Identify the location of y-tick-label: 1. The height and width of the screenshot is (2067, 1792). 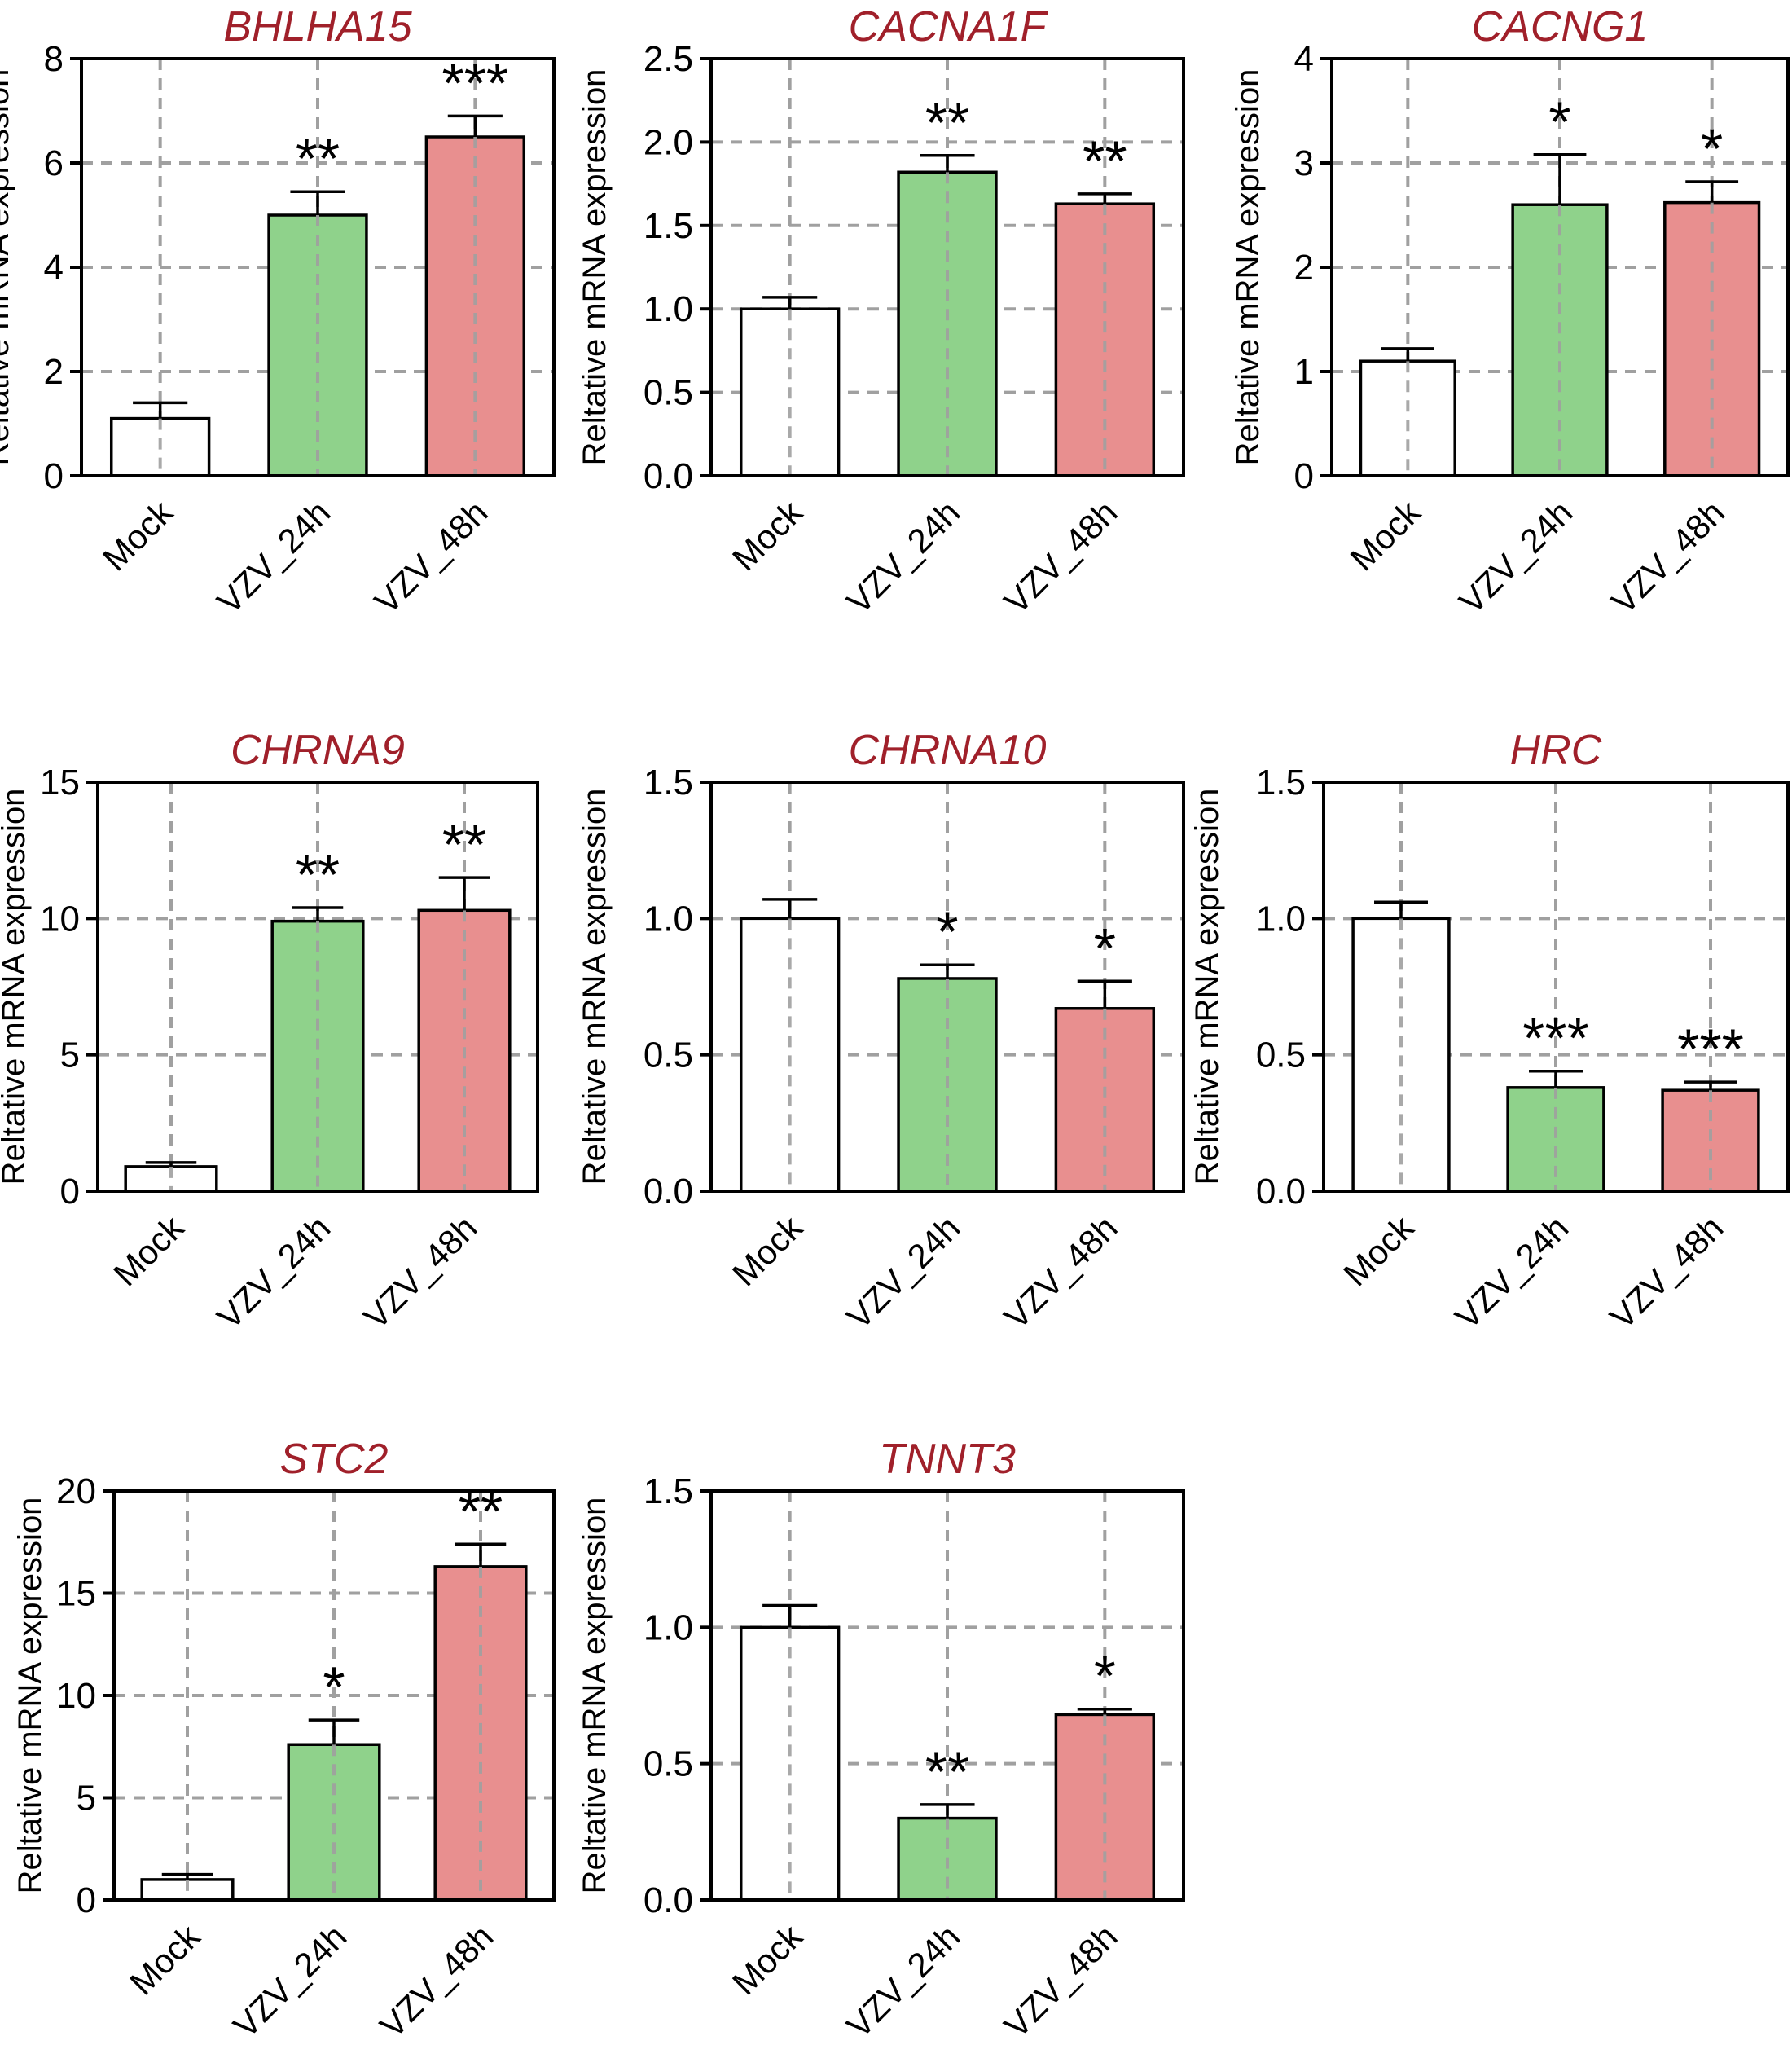
(1304, 372).